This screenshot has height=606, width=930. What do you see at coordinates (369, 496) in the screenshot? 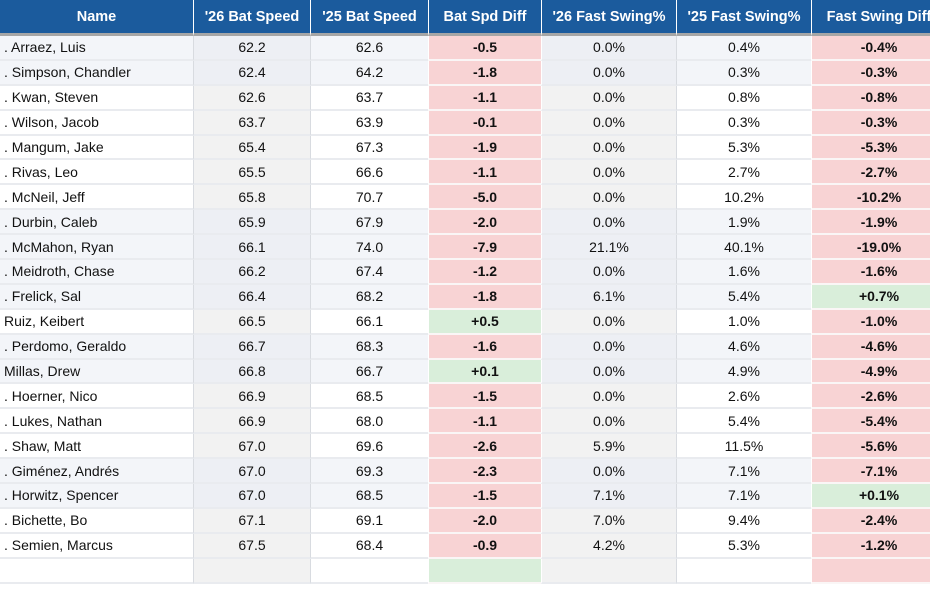
I see `bs25-cell: 68.5` at bounding box center [369, 496].